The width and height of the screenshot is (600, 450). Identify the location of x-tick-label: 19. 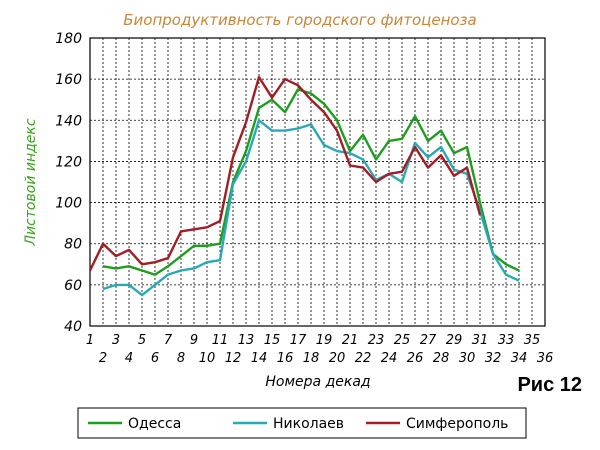
(324, 340).